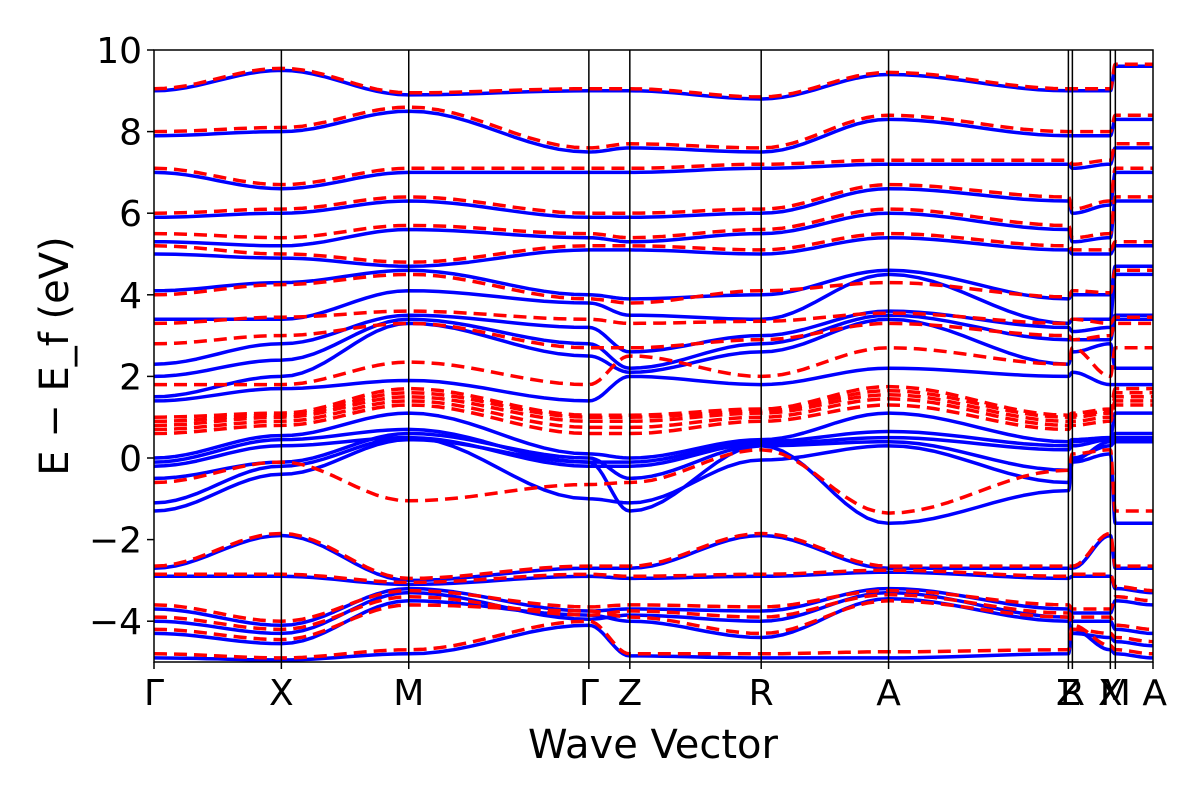  What do you see at coordinates (130, 133) in the screenshot?
I see `y-tick-label: 8` at bounding box center [130, 133].